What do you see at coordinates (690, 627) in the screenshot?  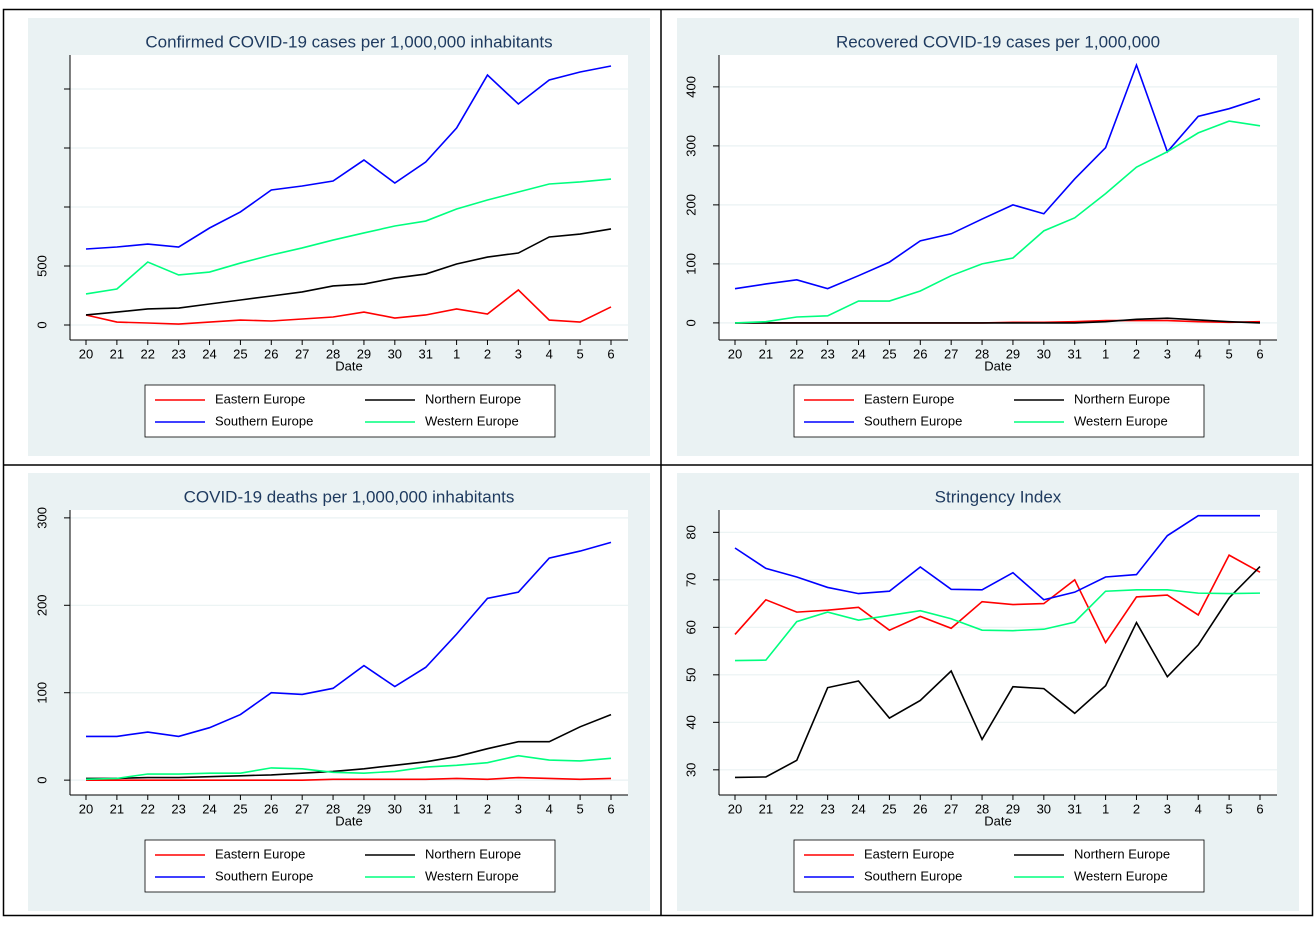 I see `y-tick-label: 60` at bounding box center [690, 627].